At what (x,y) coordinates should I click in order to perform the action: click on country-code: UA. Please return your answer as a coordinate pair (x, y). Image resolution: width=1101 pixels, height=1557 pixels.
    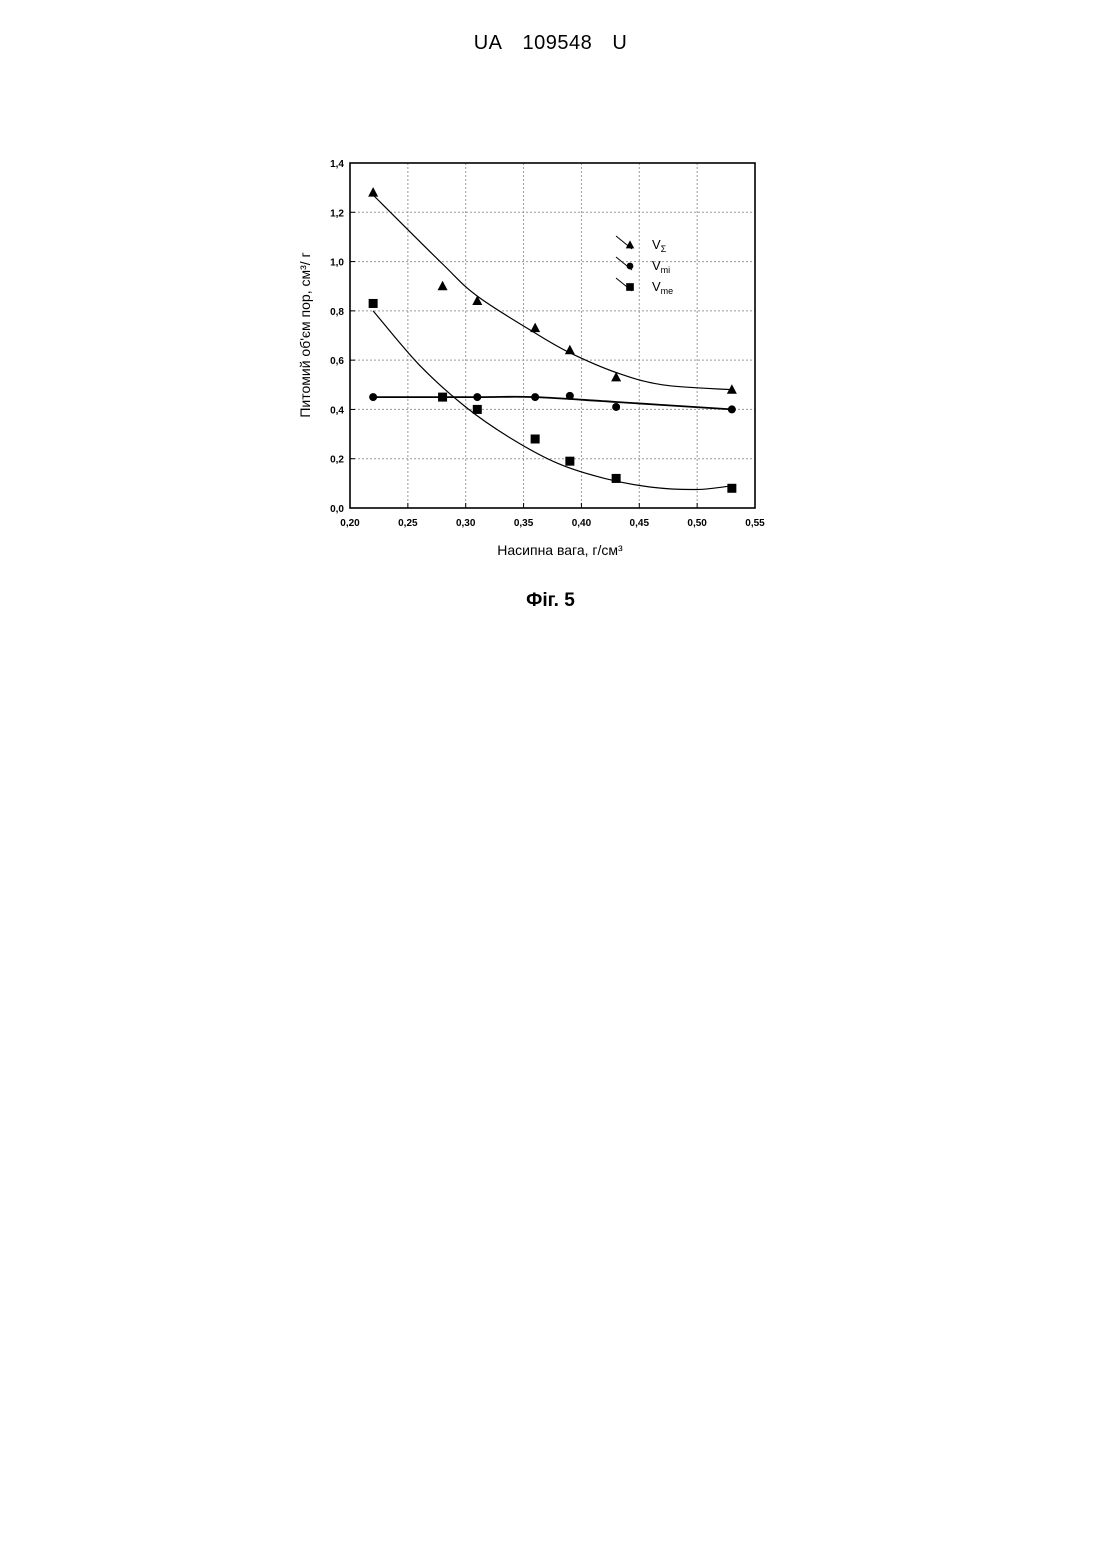
    Looking at the image, I should click on (488, 43).